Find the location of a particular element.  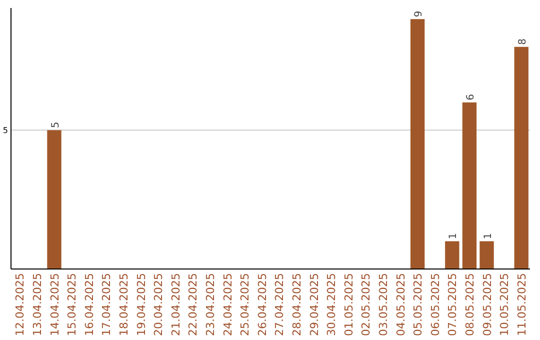

x-tick-label: 16.04.2025 is located at coordinates (89, 304).